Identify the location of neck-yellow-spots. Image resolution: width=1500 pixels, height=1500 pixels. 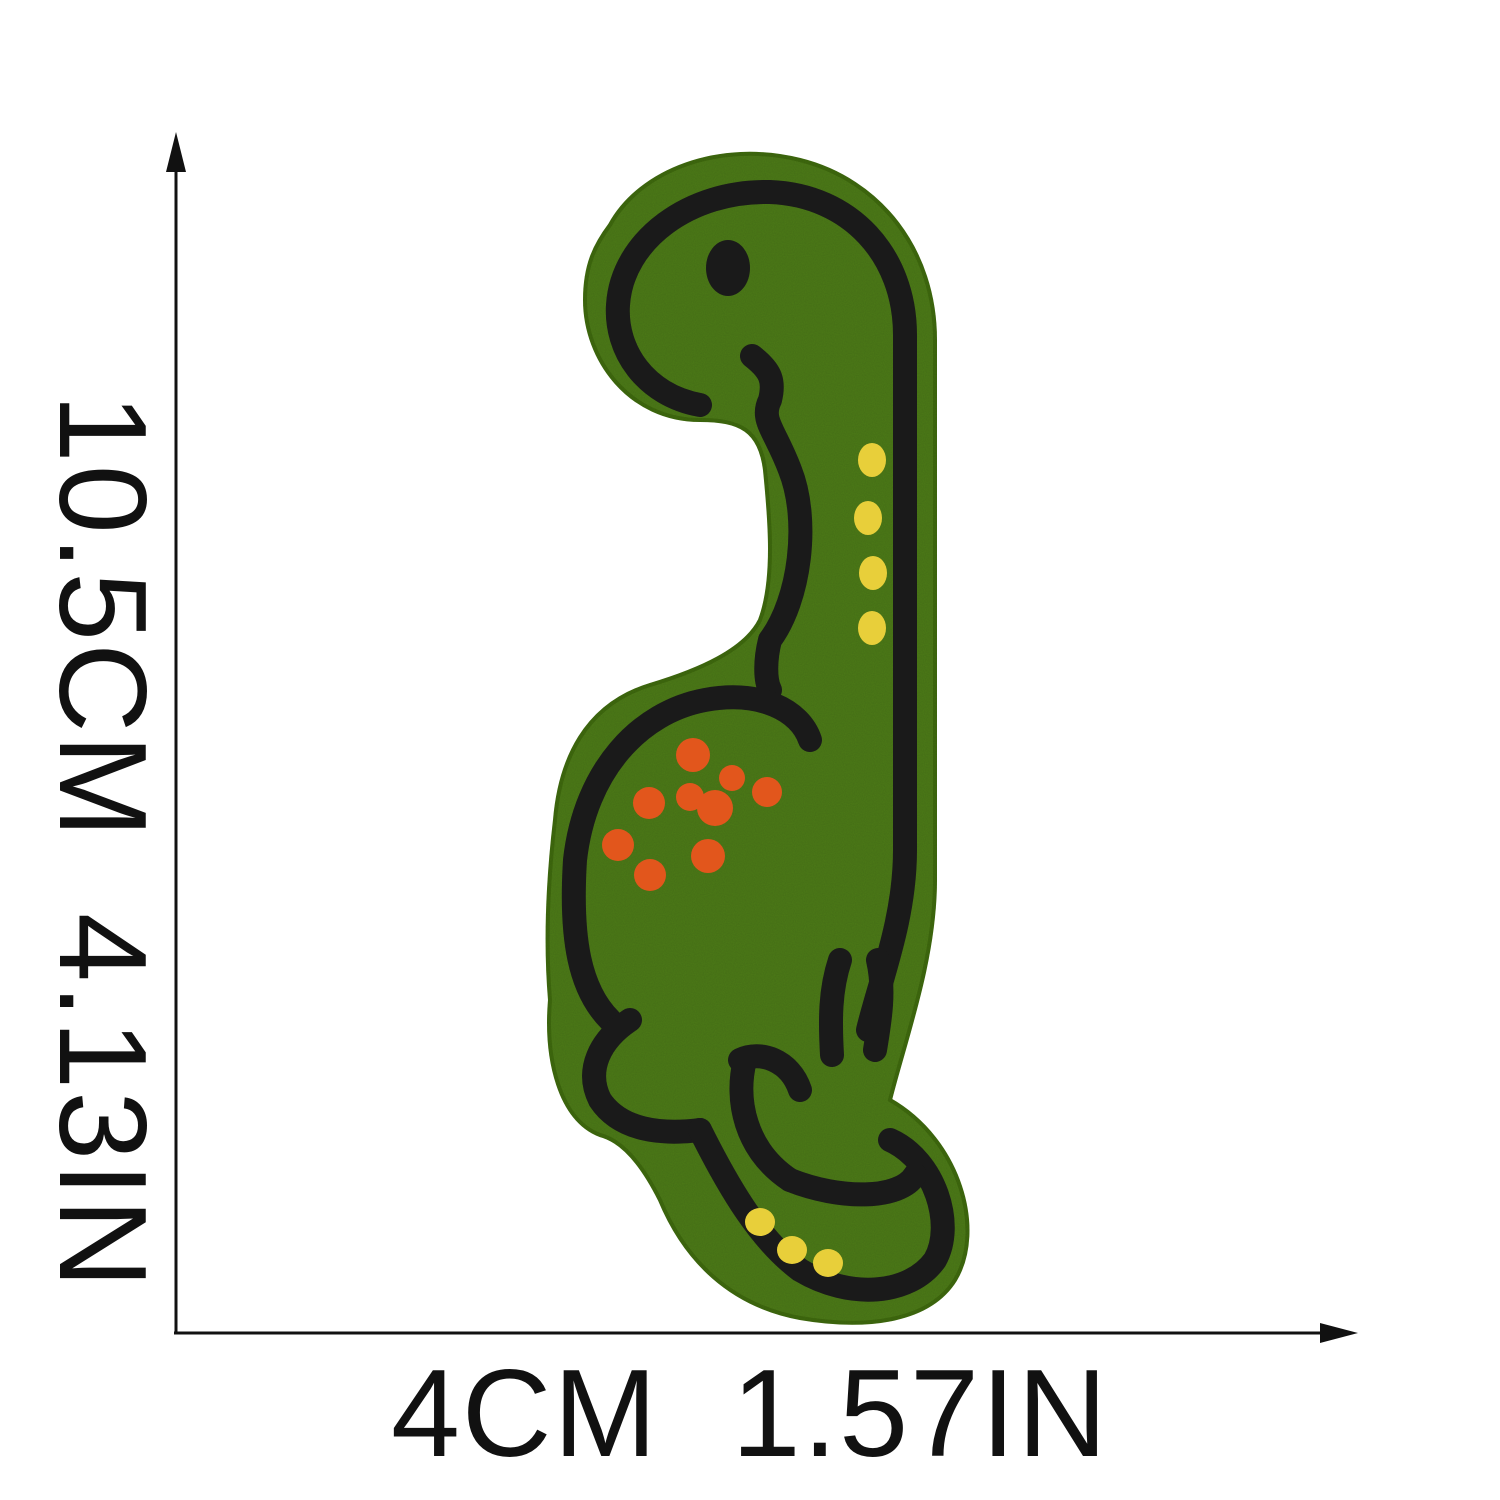
(870, 544).